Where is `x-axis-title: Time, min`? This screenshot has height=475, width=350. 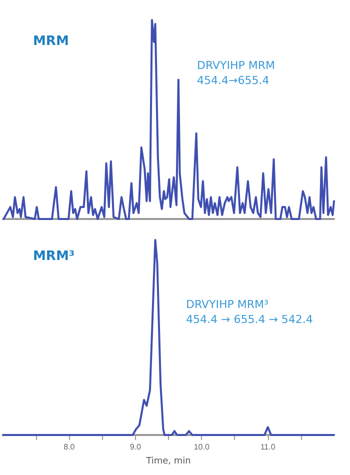
x-axis-title: Time, min is located at coordinates (168, 461).